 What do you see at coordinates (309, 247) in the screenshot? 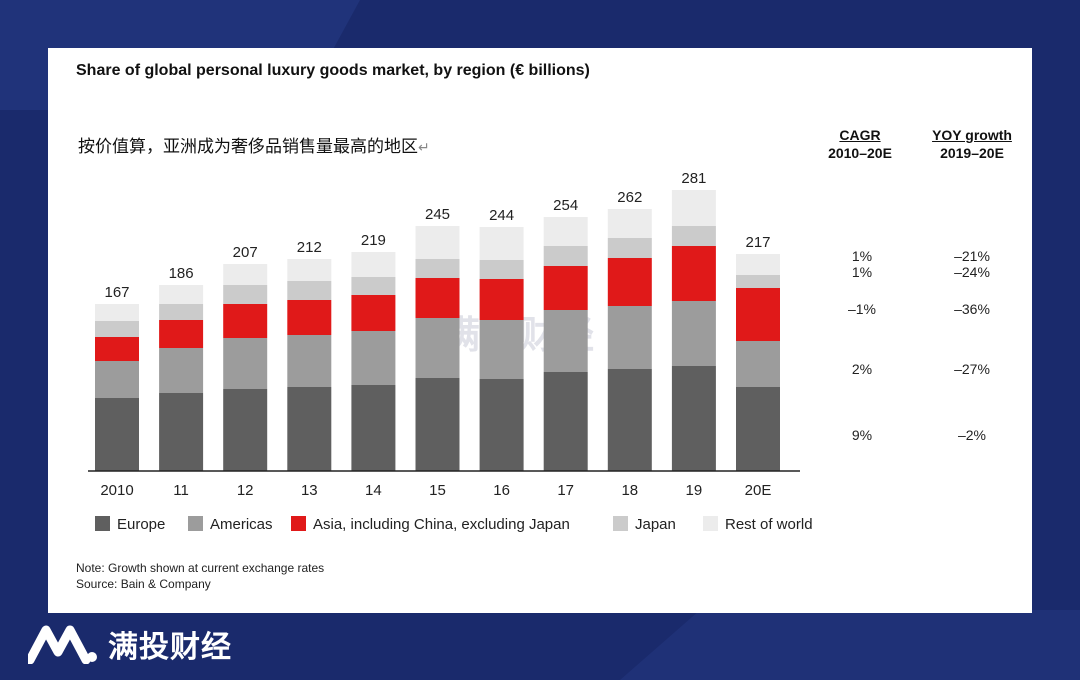
I see `total-label: 212` at bounding box center [309, 247].